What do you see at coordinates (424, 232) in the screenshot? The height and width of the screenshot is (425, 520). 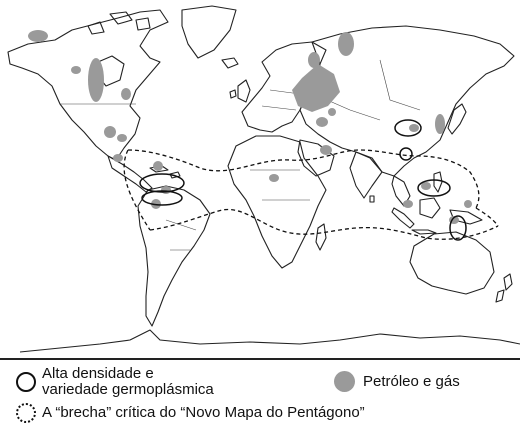 I see `java` at bounding box center [424, 232].